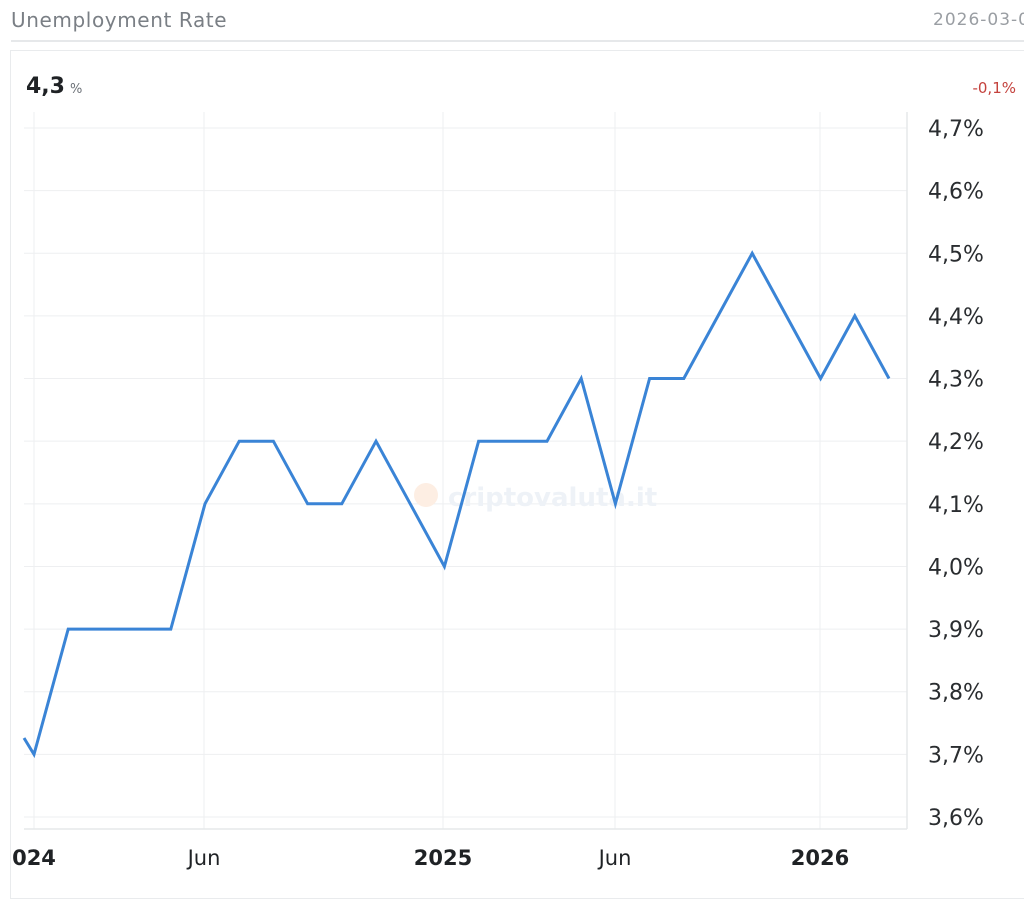  What do you see at coordinates (34, 858) in the screenshot?
I see `x-tick-label: 024` at bounding box center [34, 858].